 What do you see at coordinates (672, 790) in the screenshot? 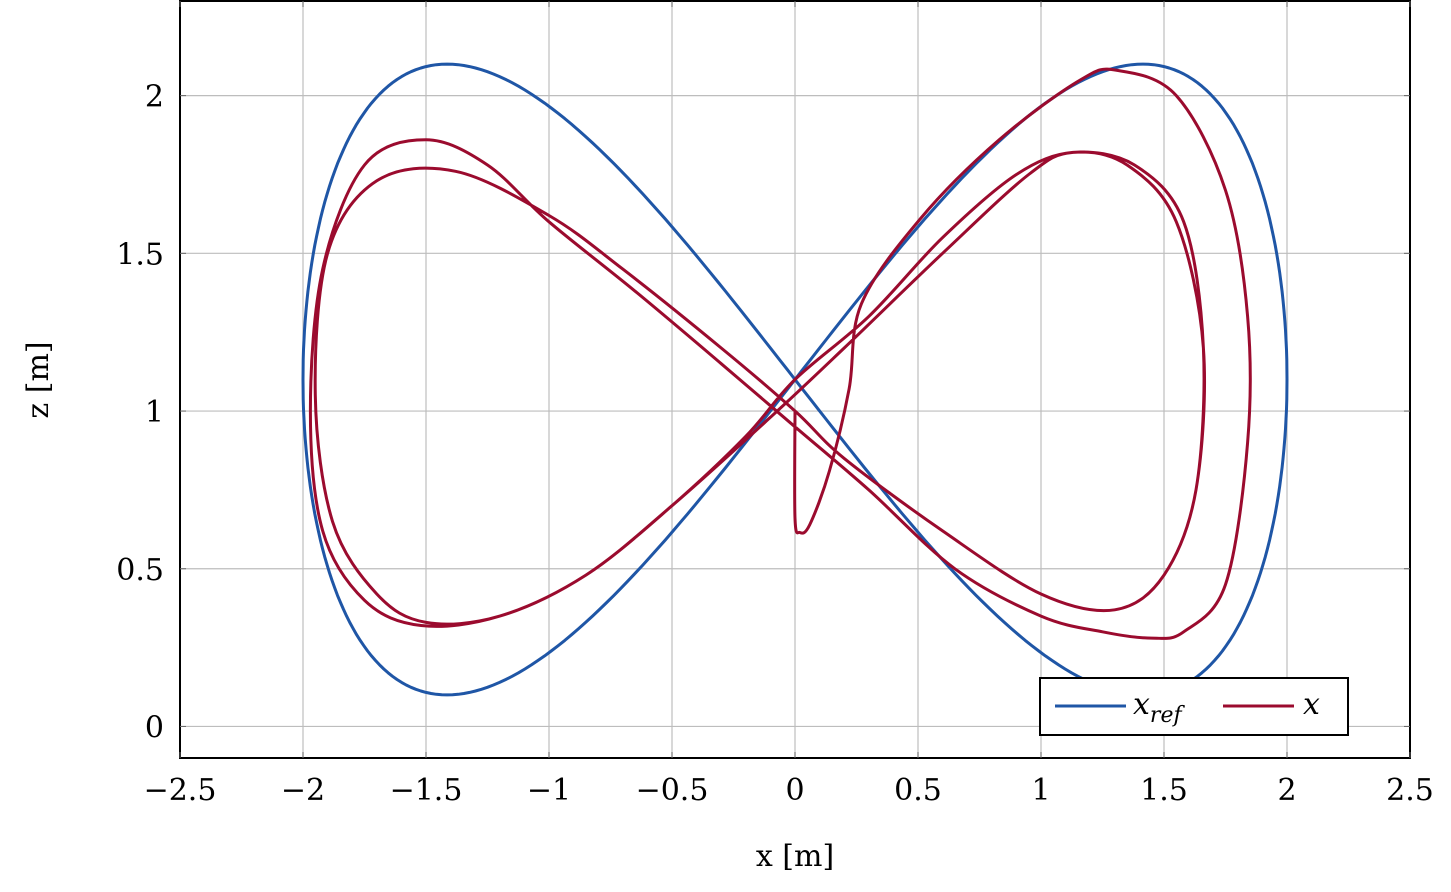
I see `x-tick-label: −0.5` at bounding box center [672, 790].